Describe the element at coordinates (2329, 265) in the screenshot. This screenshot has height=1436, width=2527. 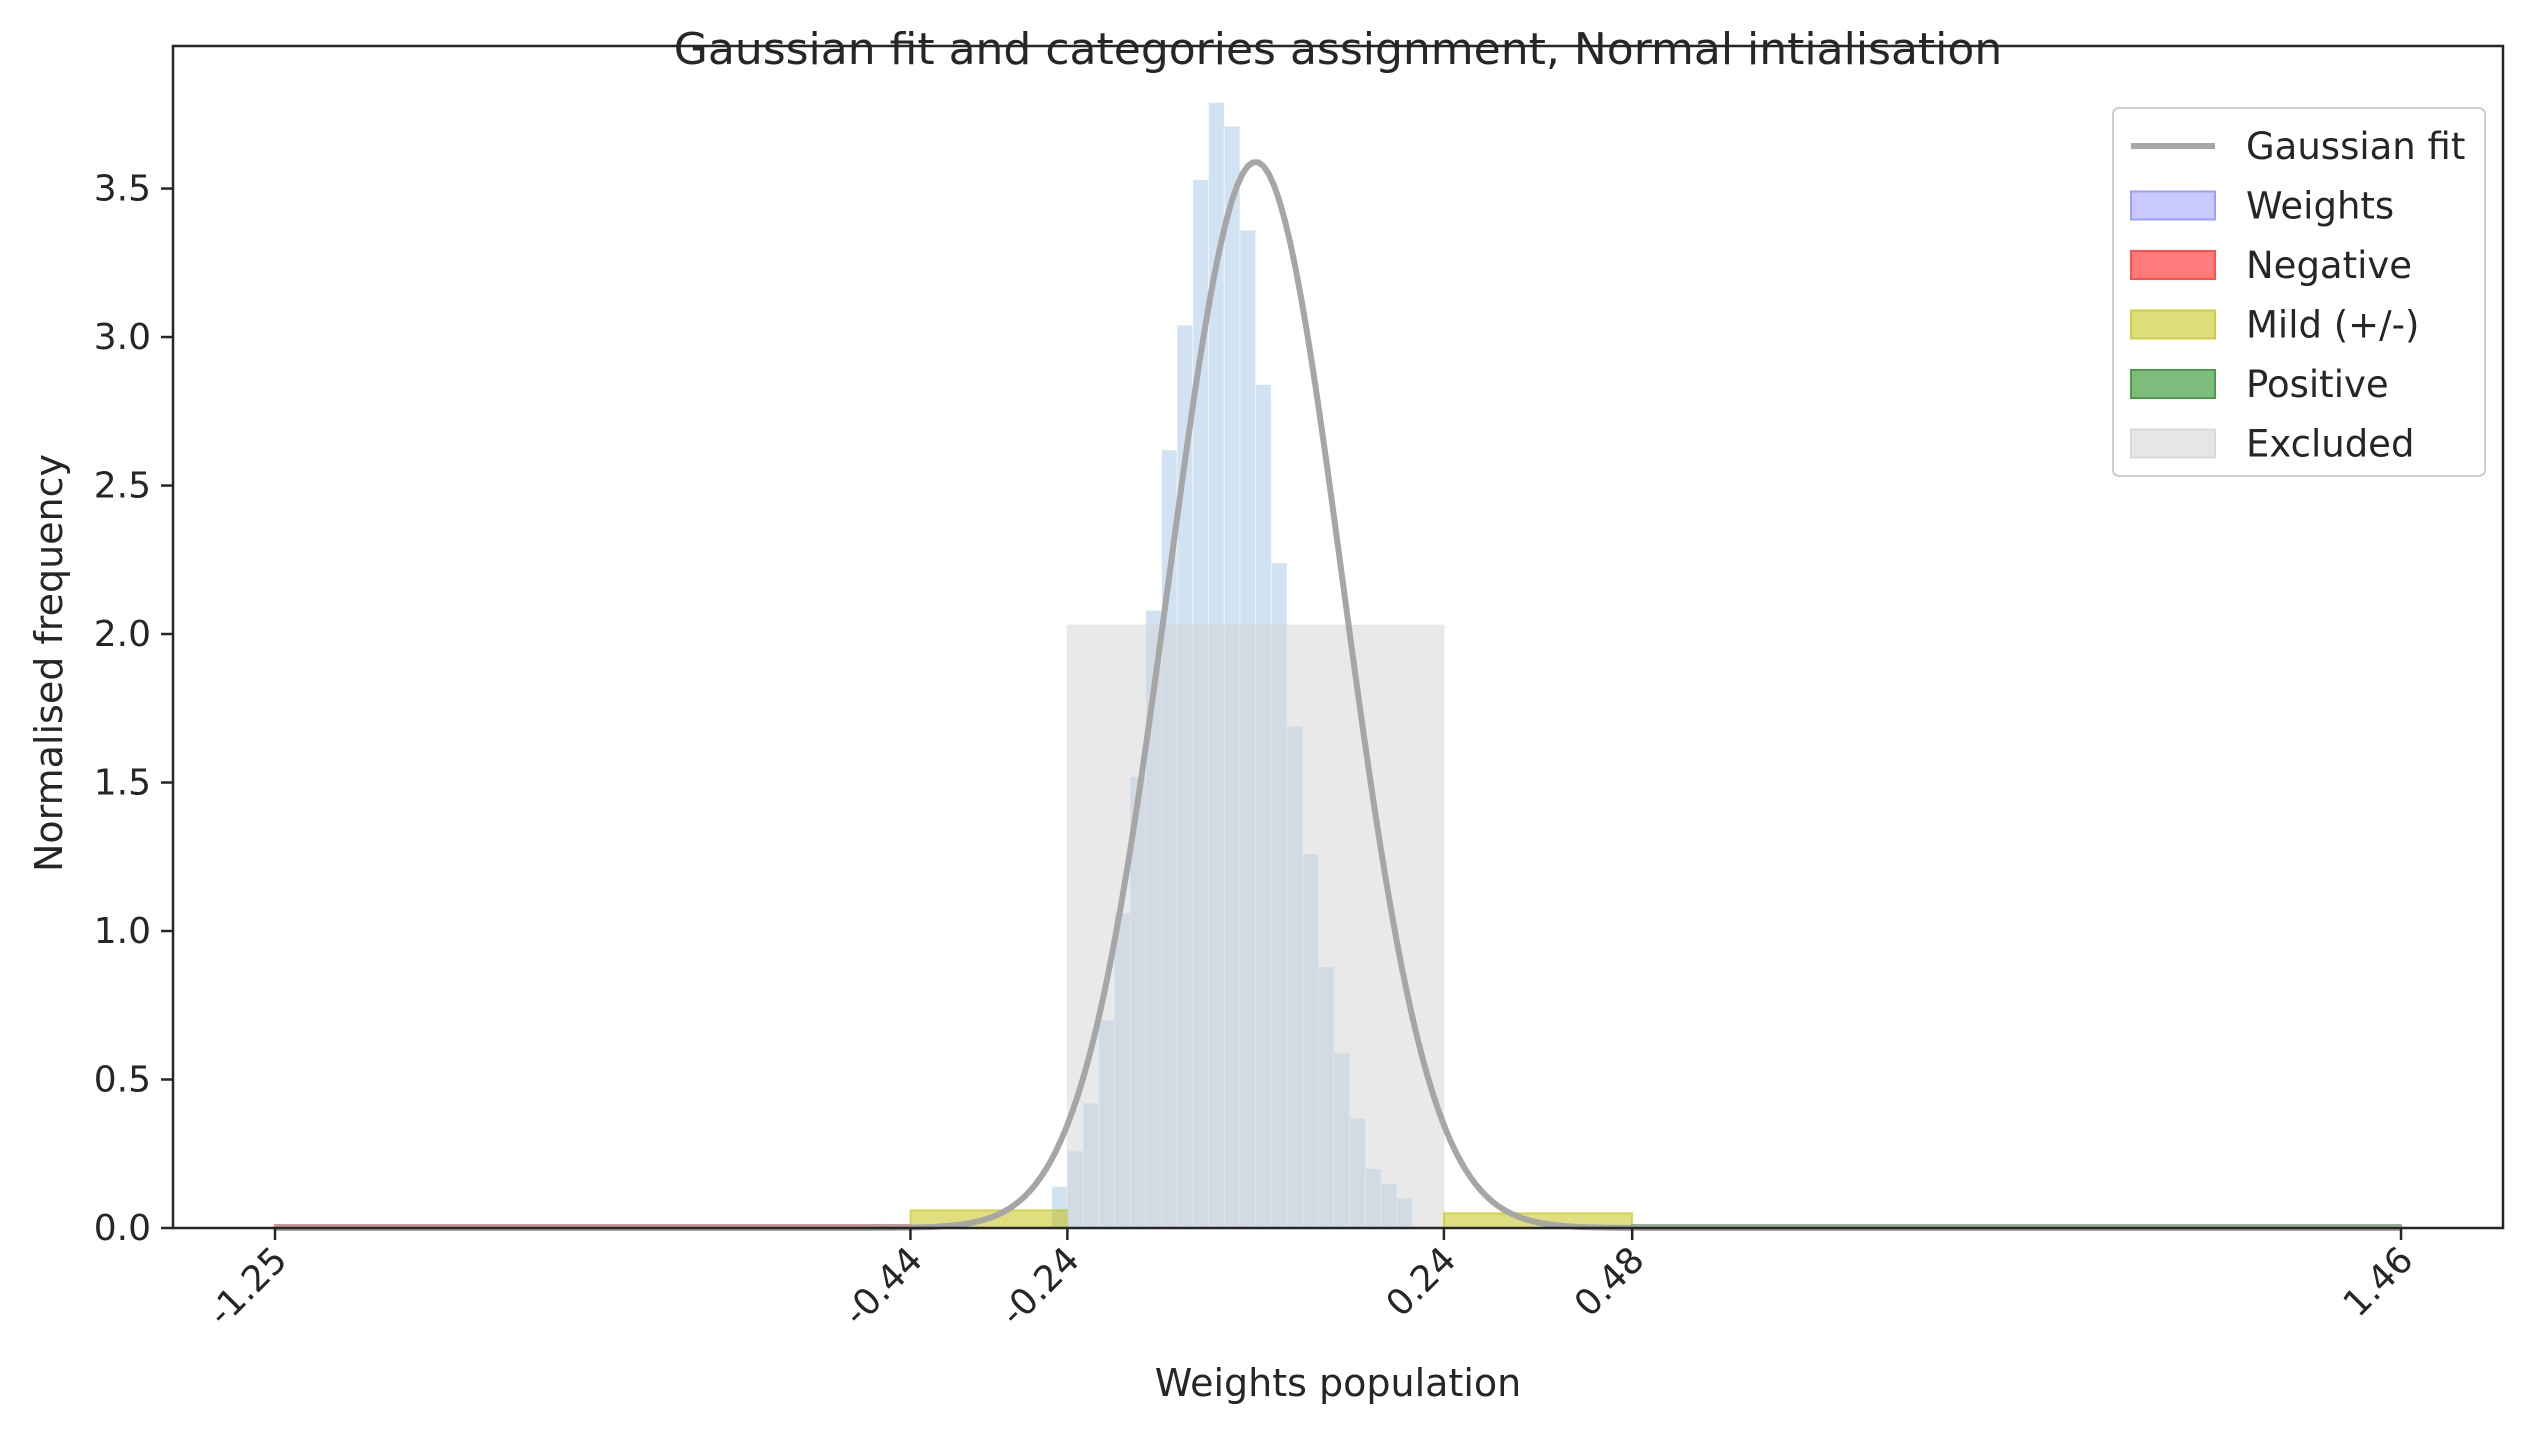
I see `legend-label-negative: Negative` at that location.